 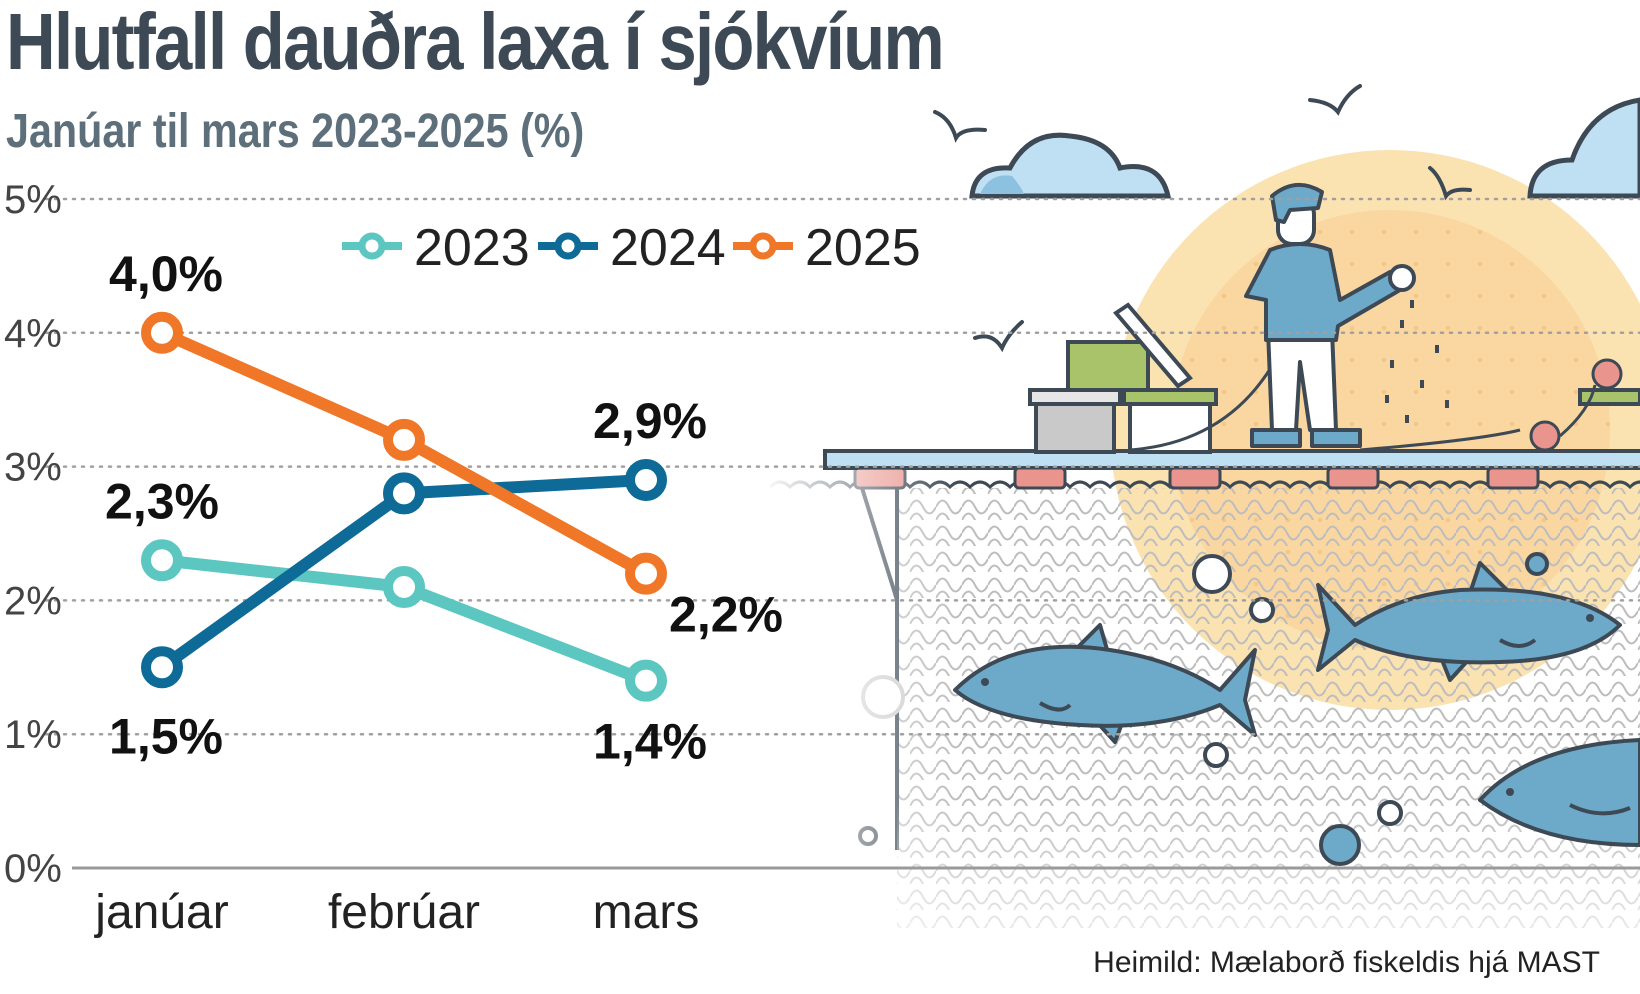 I want to click on y-tick-label: 2%, so click(x=33, y=601).